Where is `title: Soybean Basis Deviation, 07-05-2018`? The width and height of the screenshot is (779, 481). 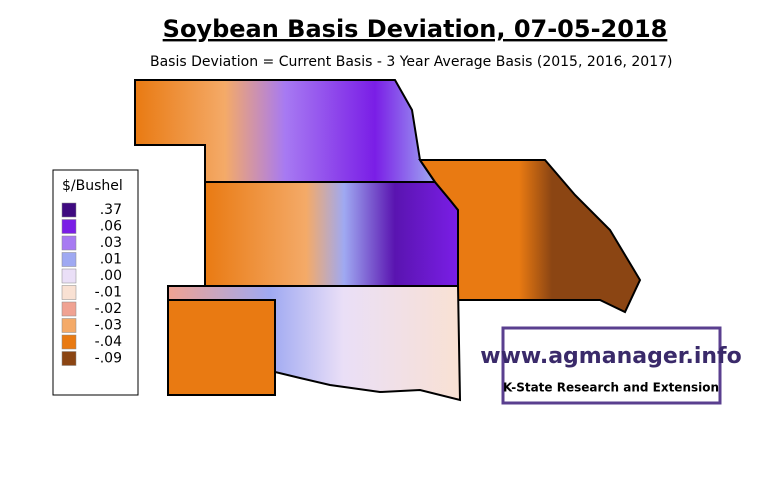 title: Soybean Basis Deviation, 07-05-2018 is located at coordinates (415, 29).